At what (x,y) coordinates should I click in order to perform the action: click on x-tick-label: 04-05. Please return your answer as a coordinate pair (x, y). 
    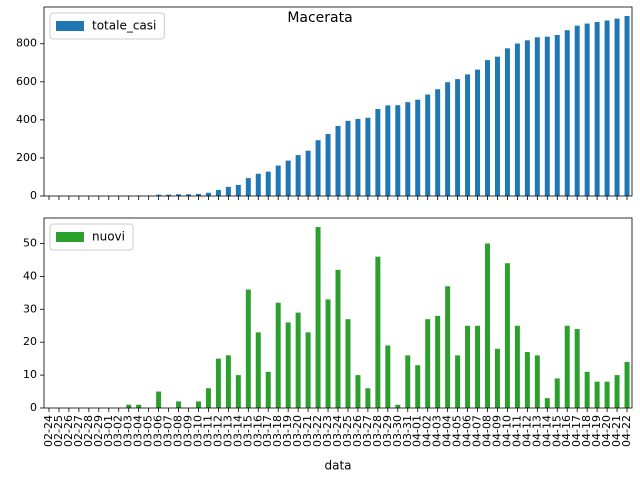
    Looking at the image, I should click on (457, 431).